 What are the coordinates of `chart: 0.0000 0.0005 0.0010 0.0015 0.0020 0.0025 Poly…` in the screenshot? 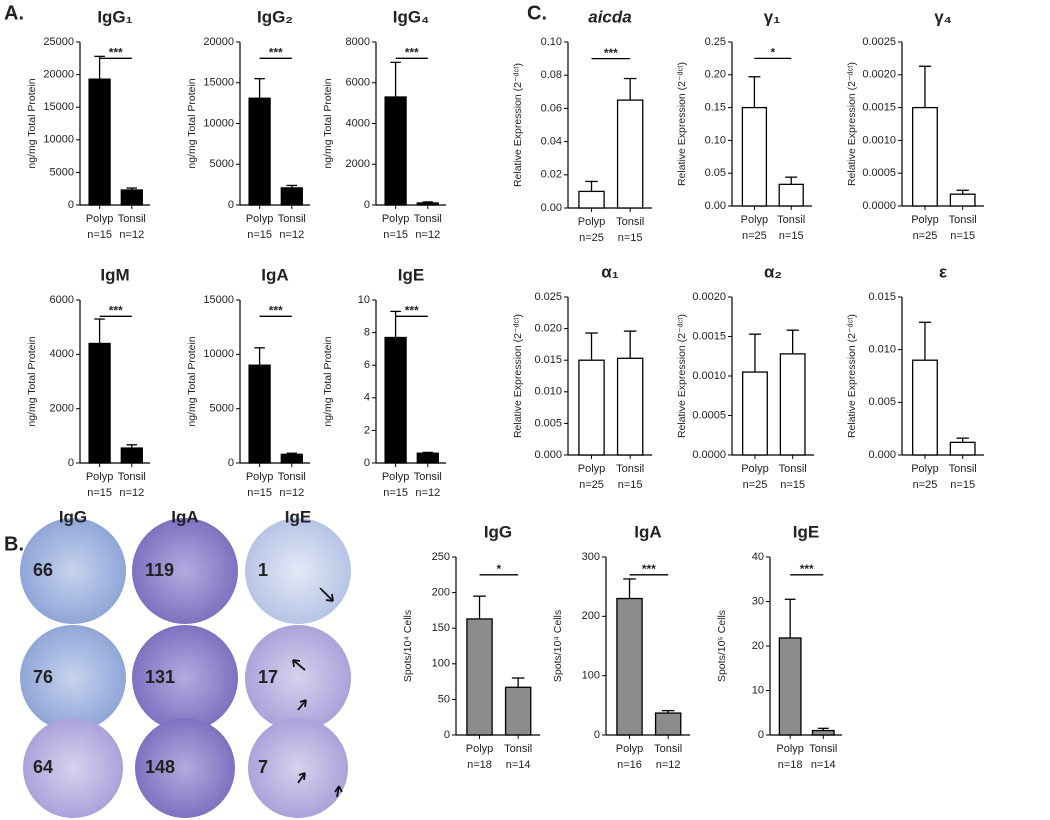 It's located at (915, 124).